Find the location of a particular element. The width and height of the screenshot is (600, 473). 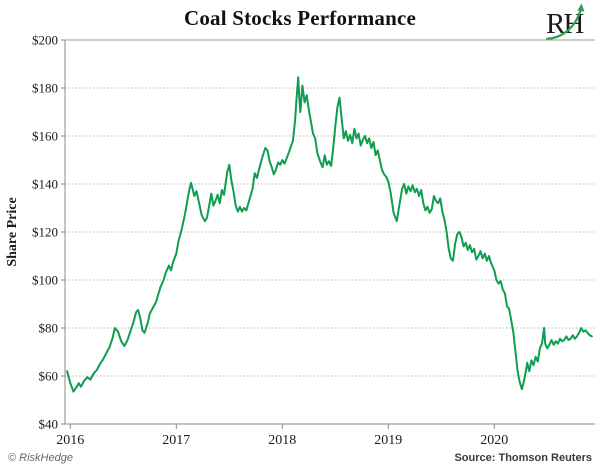

x-tick-label: 2016 is located at coordinates (70, 440).